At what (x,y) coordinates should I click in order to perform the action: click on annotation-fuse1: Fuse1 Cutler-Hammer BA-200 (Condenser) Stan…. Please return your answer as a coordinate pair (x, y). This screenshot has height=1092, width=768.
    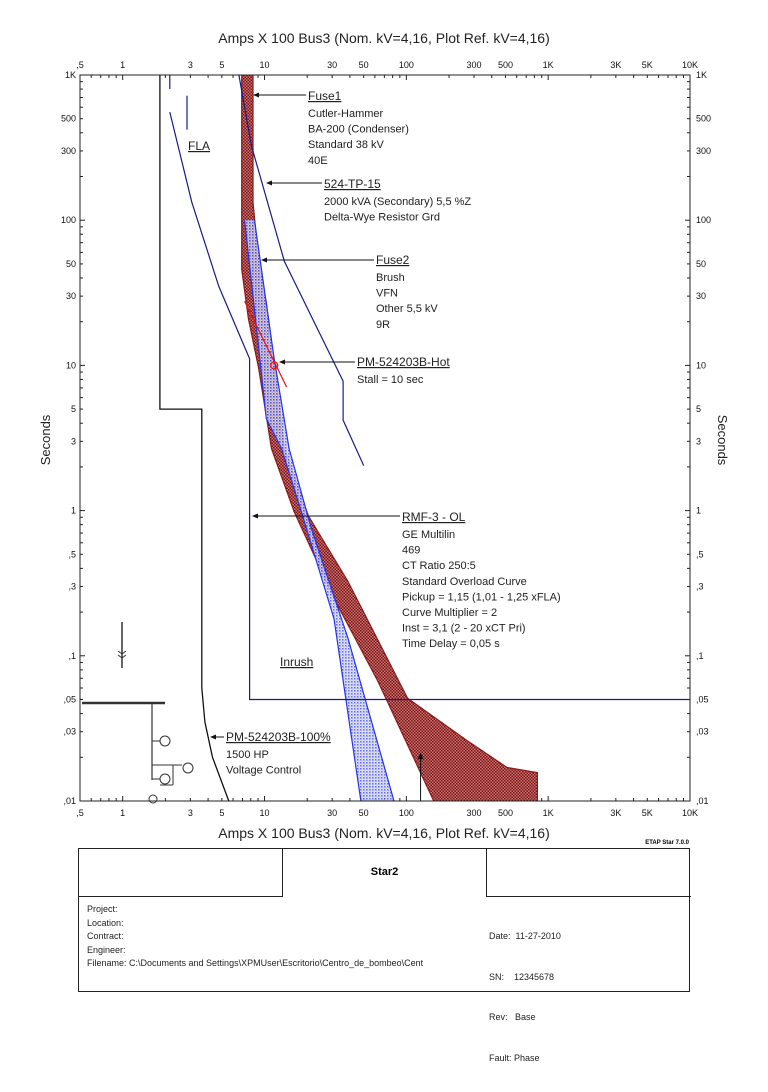
    Looking at the image, I should click on (331, 128).